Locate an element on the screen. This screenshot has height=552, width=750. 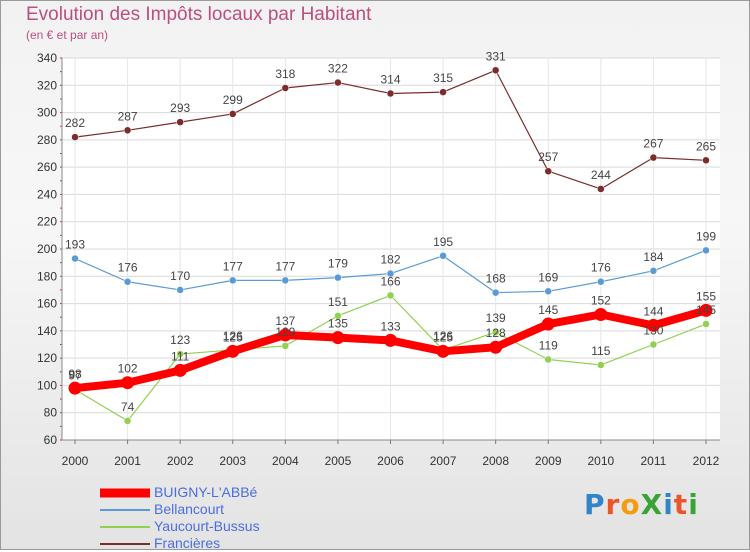
data-label: 193 is located at coordinates (75, 245).